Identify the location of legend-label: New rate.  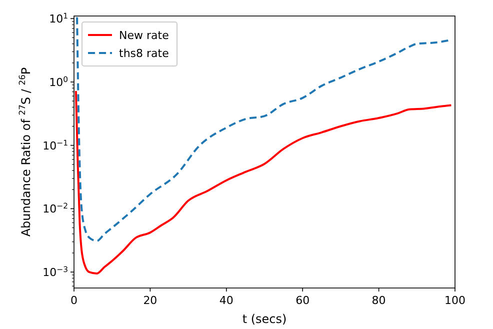
(144, 35).